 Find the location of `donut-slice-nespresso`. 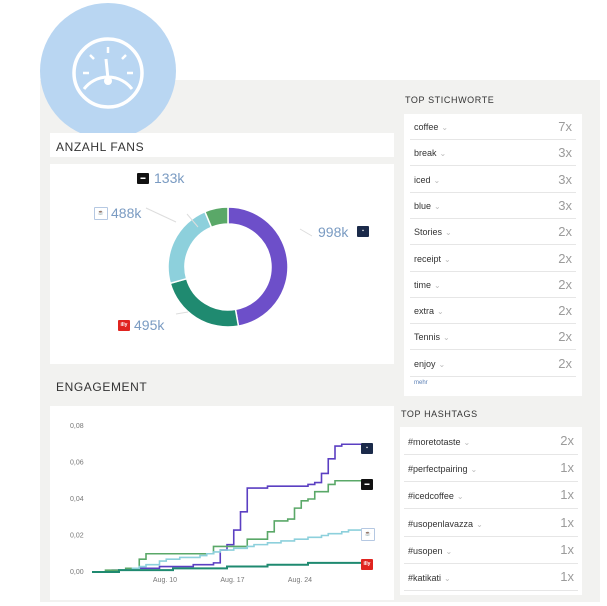

donut-slice-nespresso is located at coordinates (216, 217).